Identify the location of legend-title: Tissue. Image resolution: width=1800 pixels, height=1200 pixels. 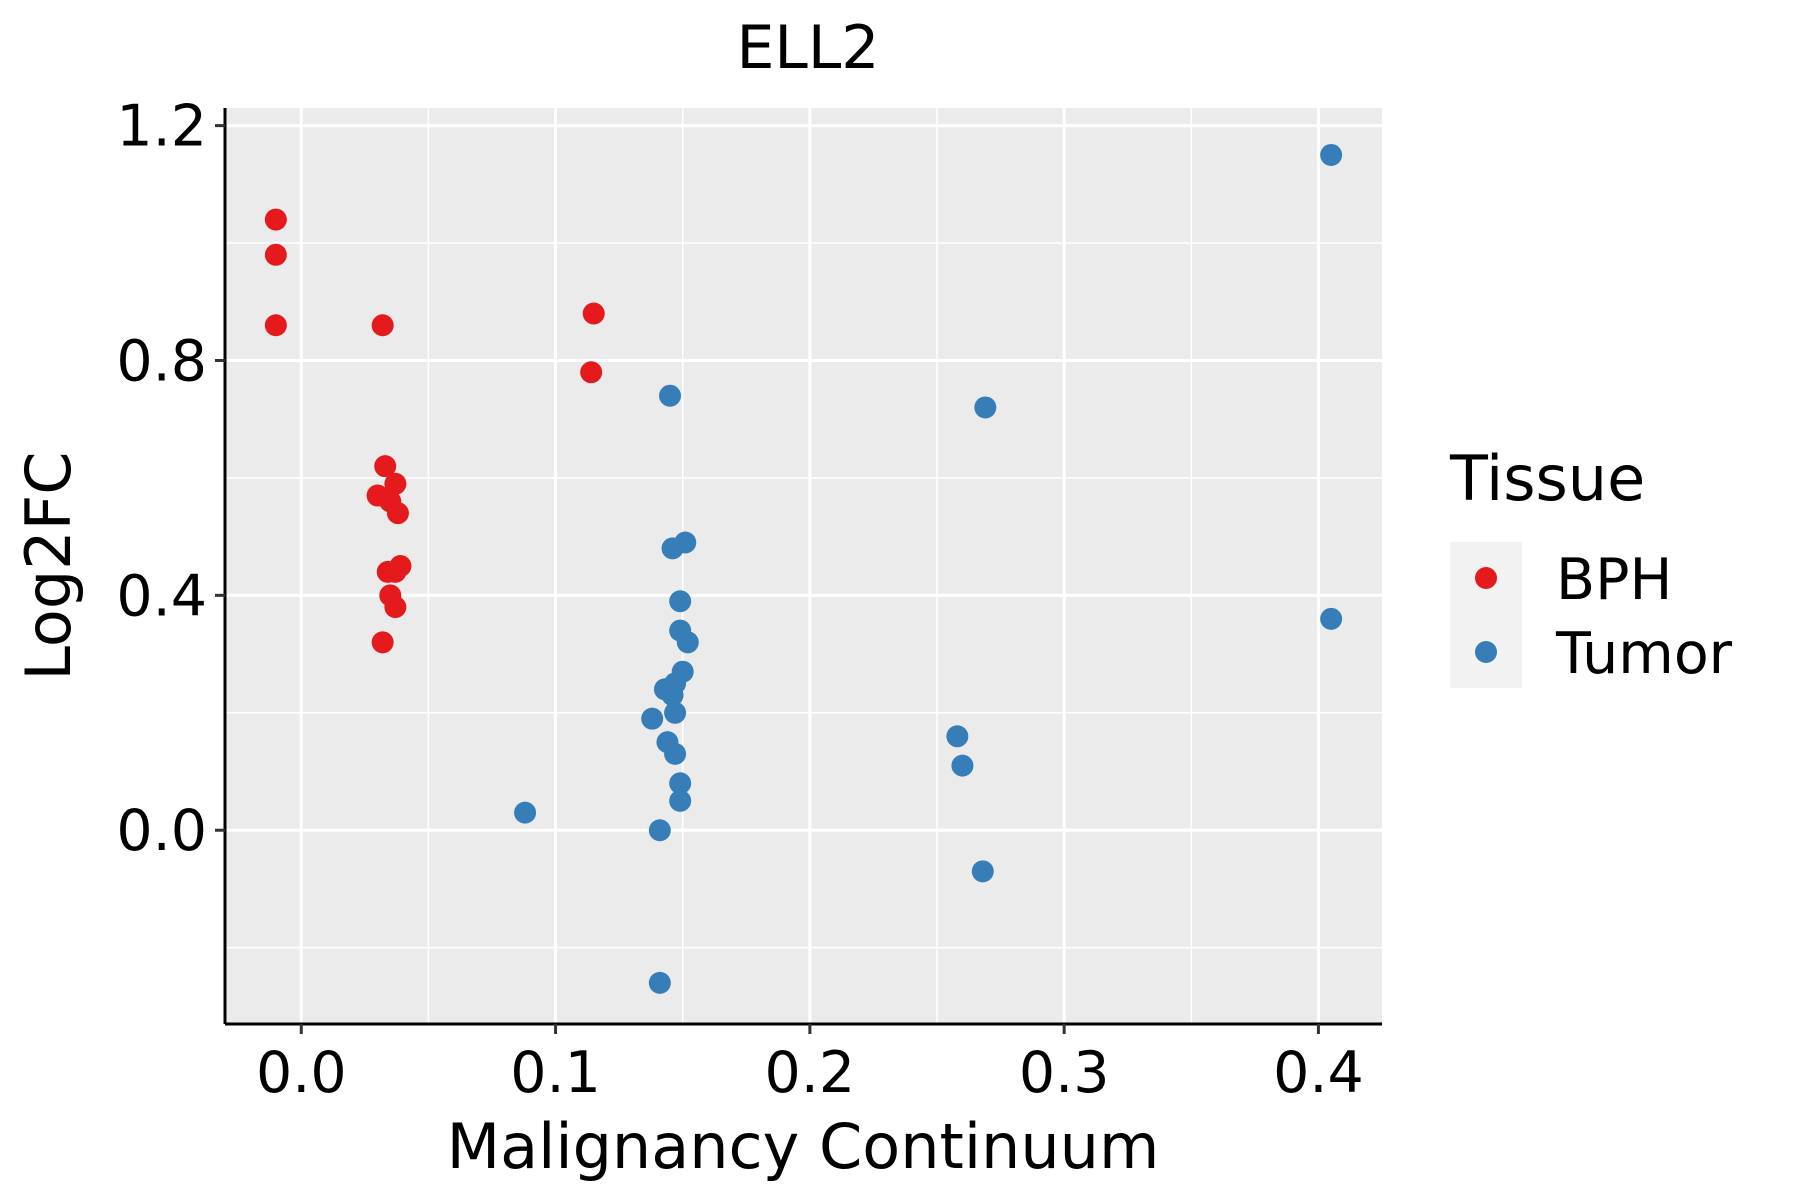
(1547, 478).